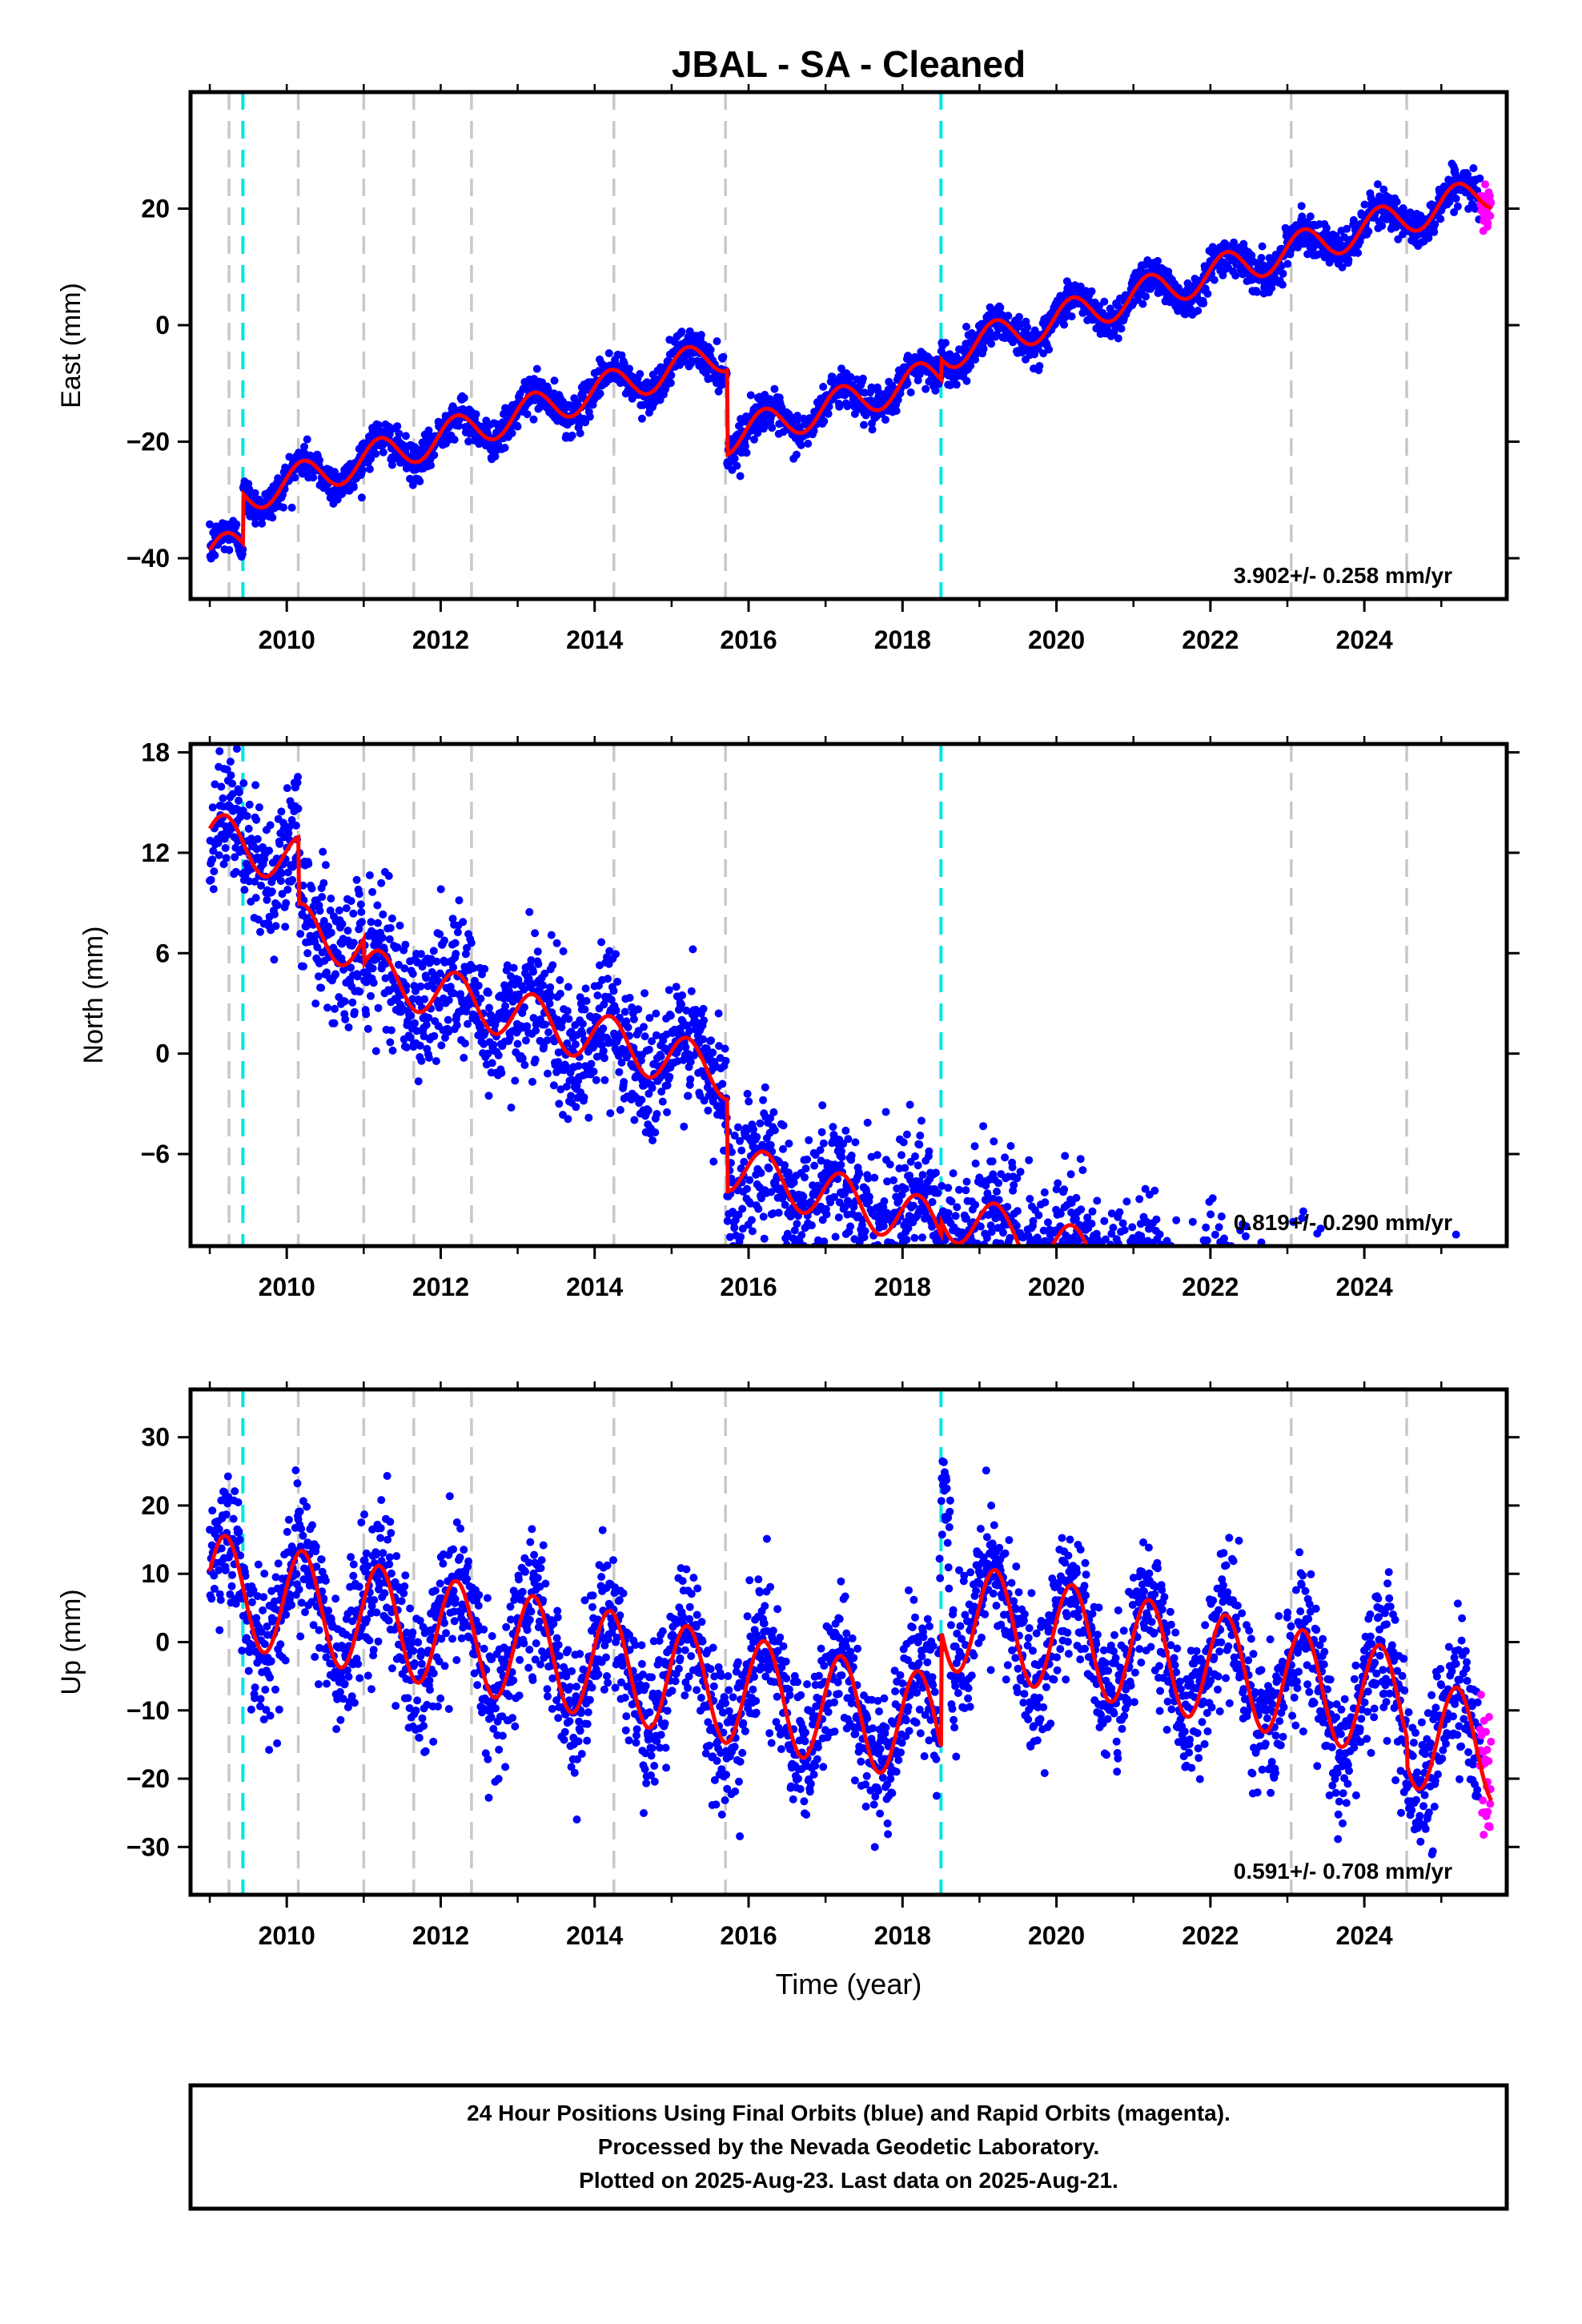 This screenshot has width=1582, height=2324. What do you see at coordinates (441, 639) in the screenshot?
I see `x-tick-label: 2012` at bounding box center [441, 639].